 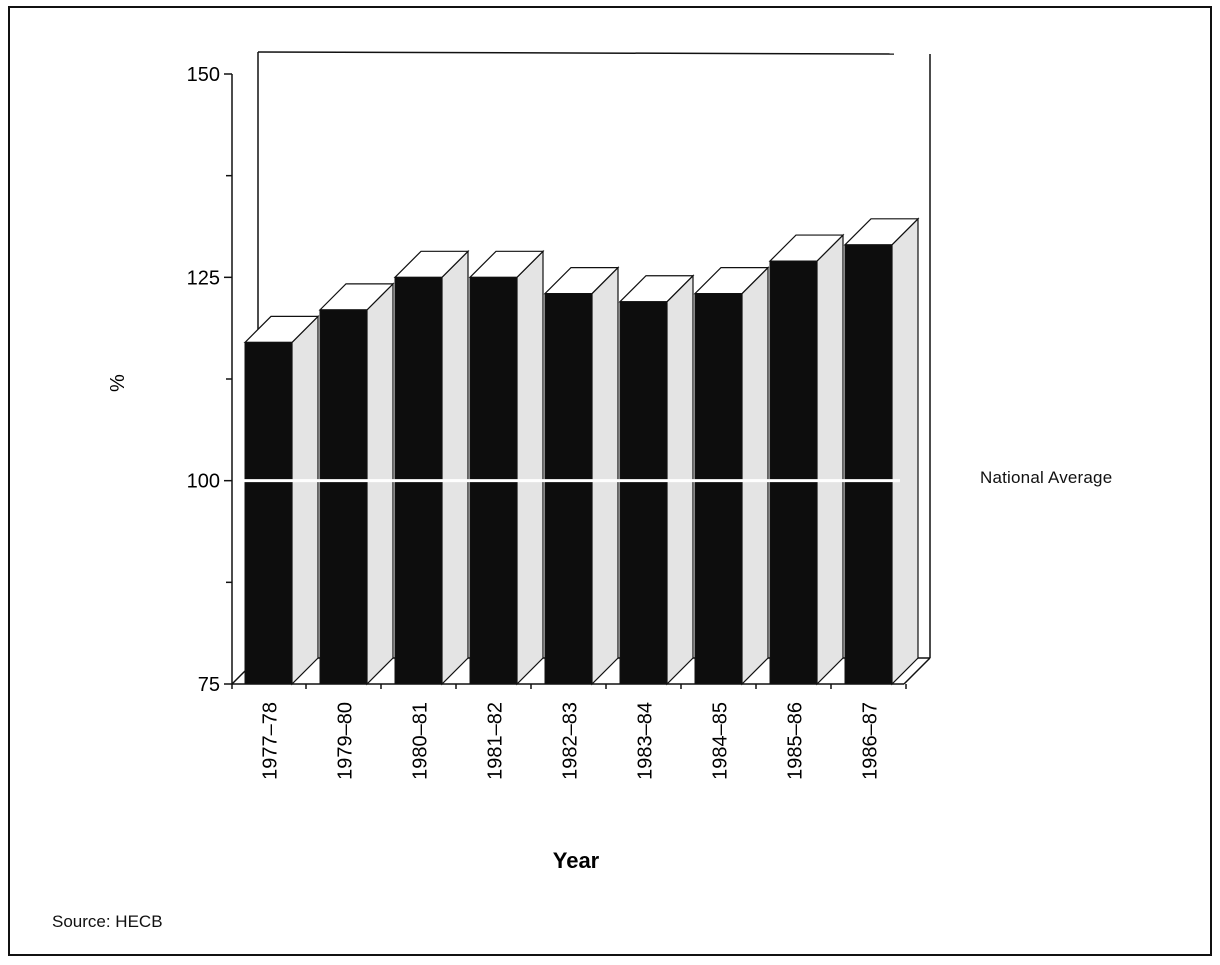 I want to click on x-tick-label: 1985–86, so click(x=796, y=741).